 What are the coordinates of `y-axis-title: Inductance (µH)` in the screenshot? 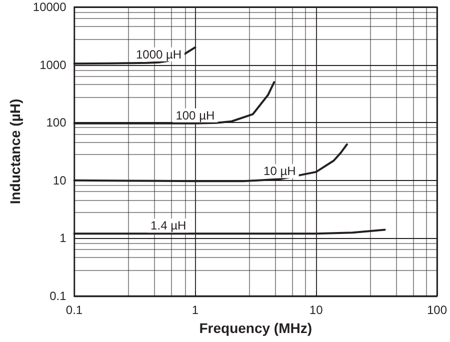 It's located at (15, 151).